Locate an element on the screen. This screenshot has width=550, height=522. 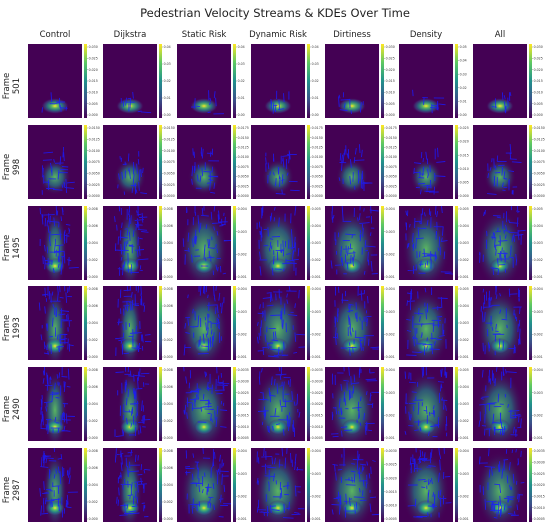
colorbar-tick-label: 0.0005 is located at coordinates (317, 438).